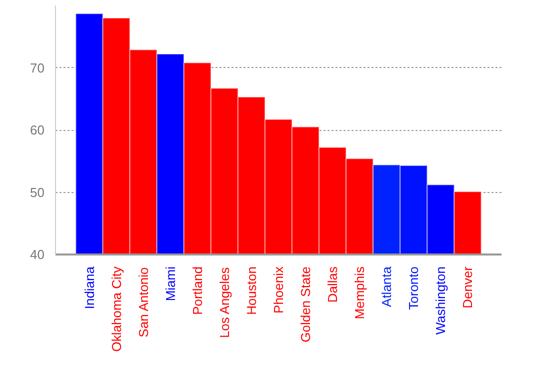  I want to click on x-tick-label: Denver, so click(468, 287).